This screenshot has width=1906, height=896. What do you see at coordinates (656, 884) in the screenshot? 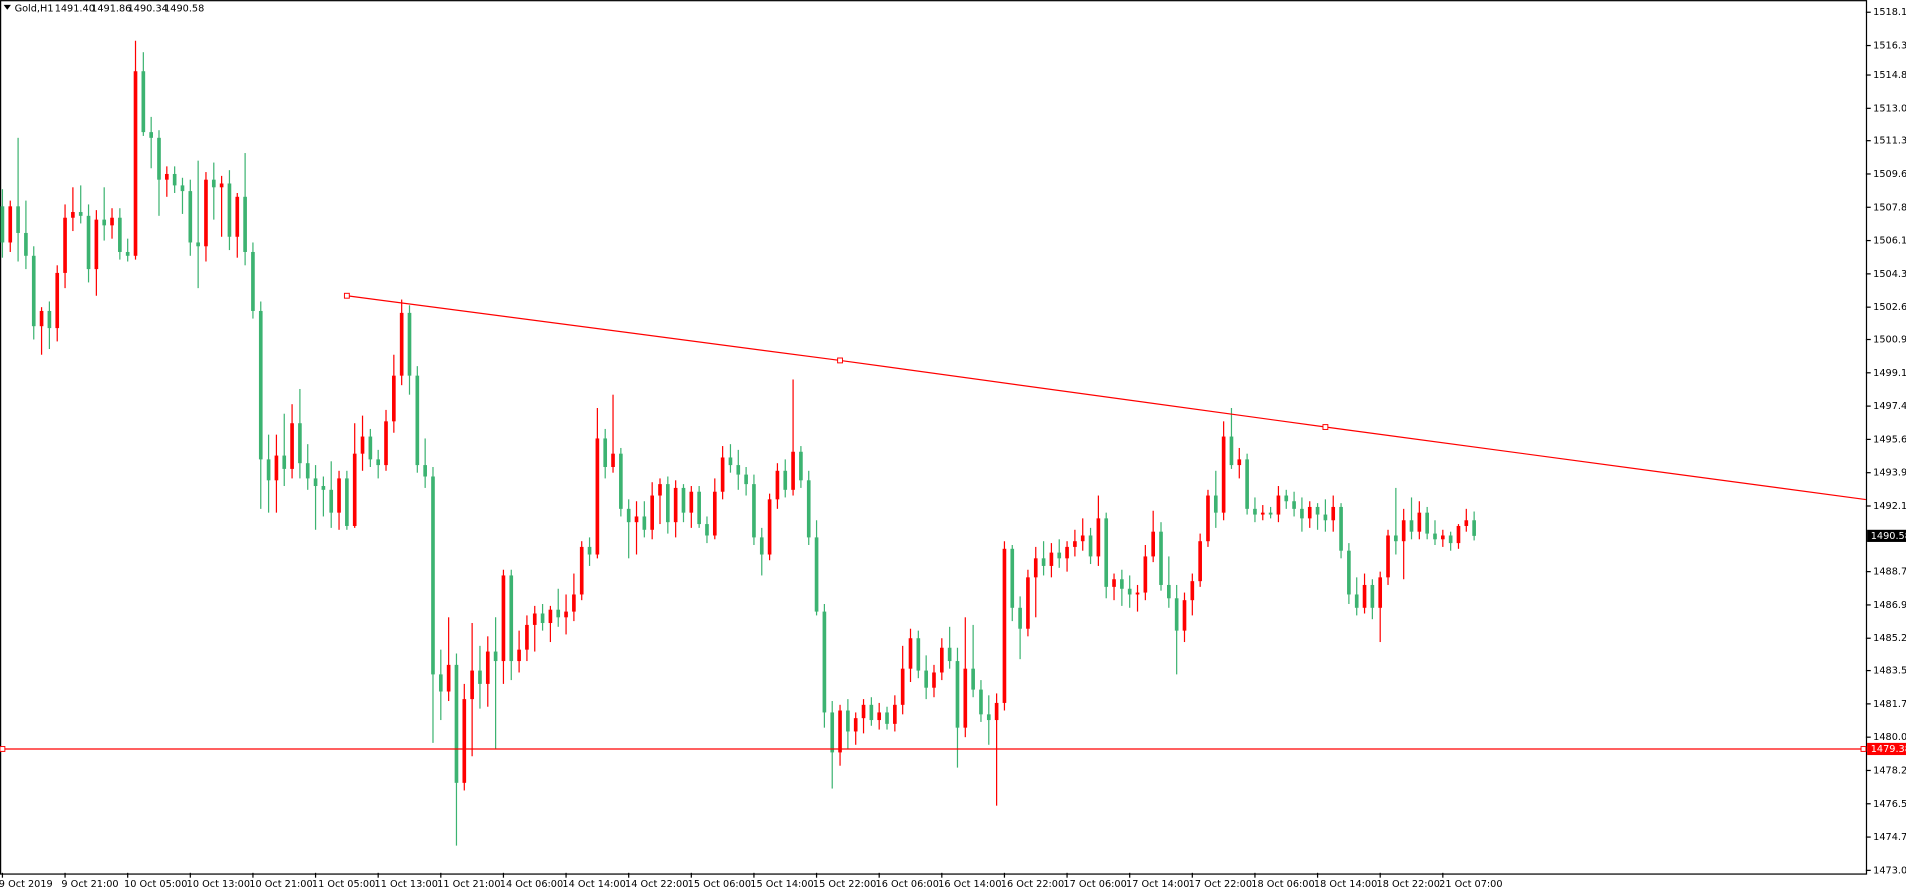
I see `x-tick-label: 14 Oct 22:00` at bounding box center [656, 884].